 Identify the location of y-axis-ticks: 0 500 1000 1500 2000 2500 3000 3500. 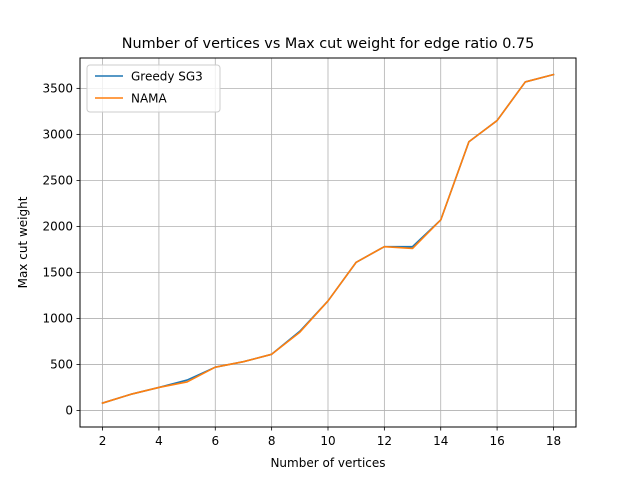
(61, 250).